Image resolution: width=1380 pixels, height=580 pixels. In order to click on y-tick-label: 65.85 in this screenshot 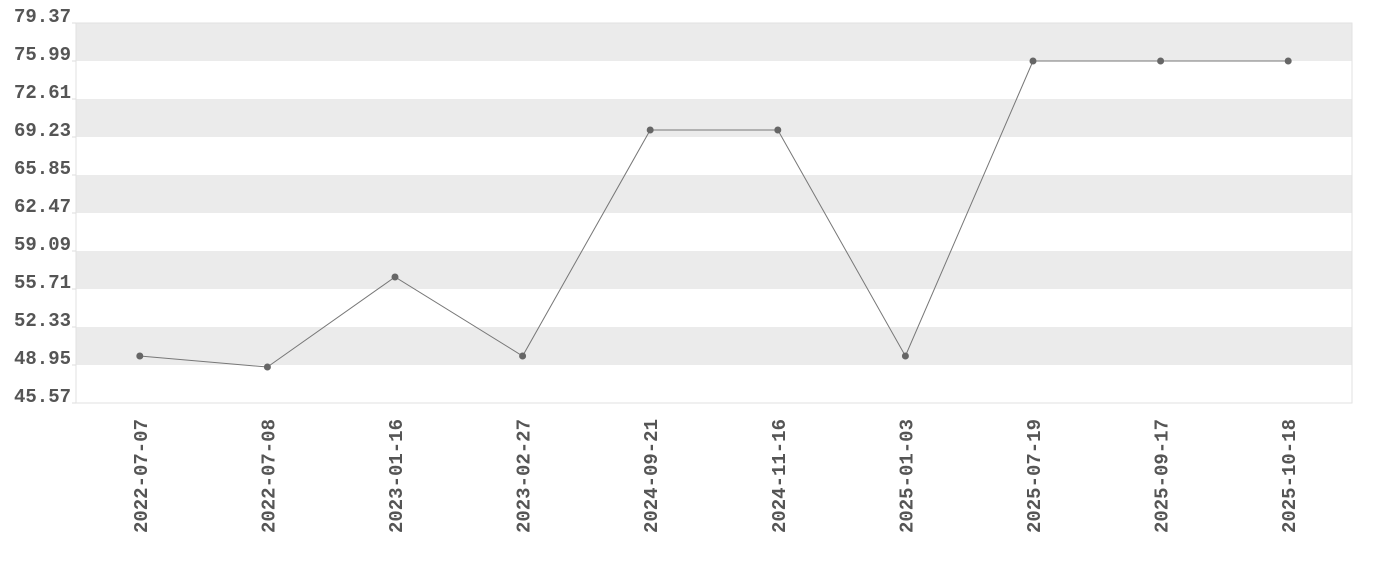, I will do `click(42, 169)`.